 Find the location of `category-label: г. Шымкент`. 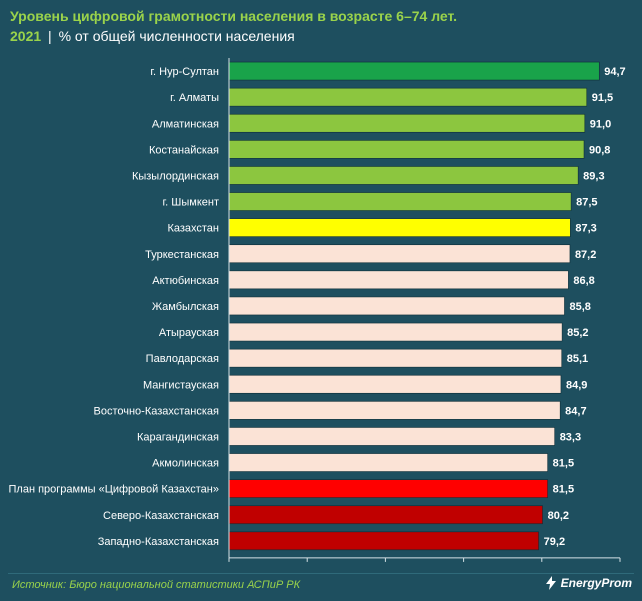

category-label: г. Шымкент is located at coordinates (191, 203).